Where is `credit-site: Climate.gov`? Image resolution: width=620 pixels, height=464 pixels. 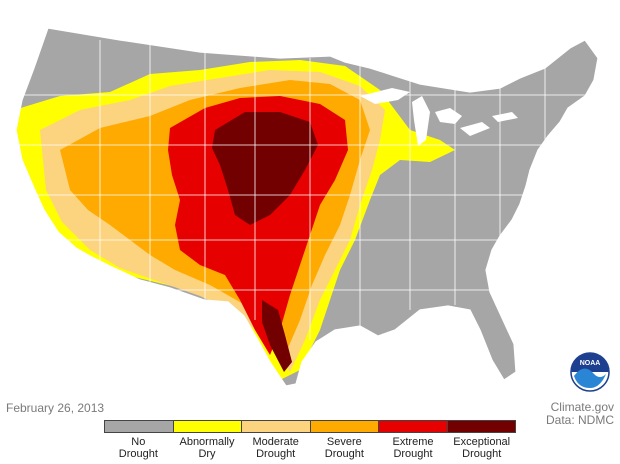
credit-site: Climate.gov is located at coordinates (582, 407).